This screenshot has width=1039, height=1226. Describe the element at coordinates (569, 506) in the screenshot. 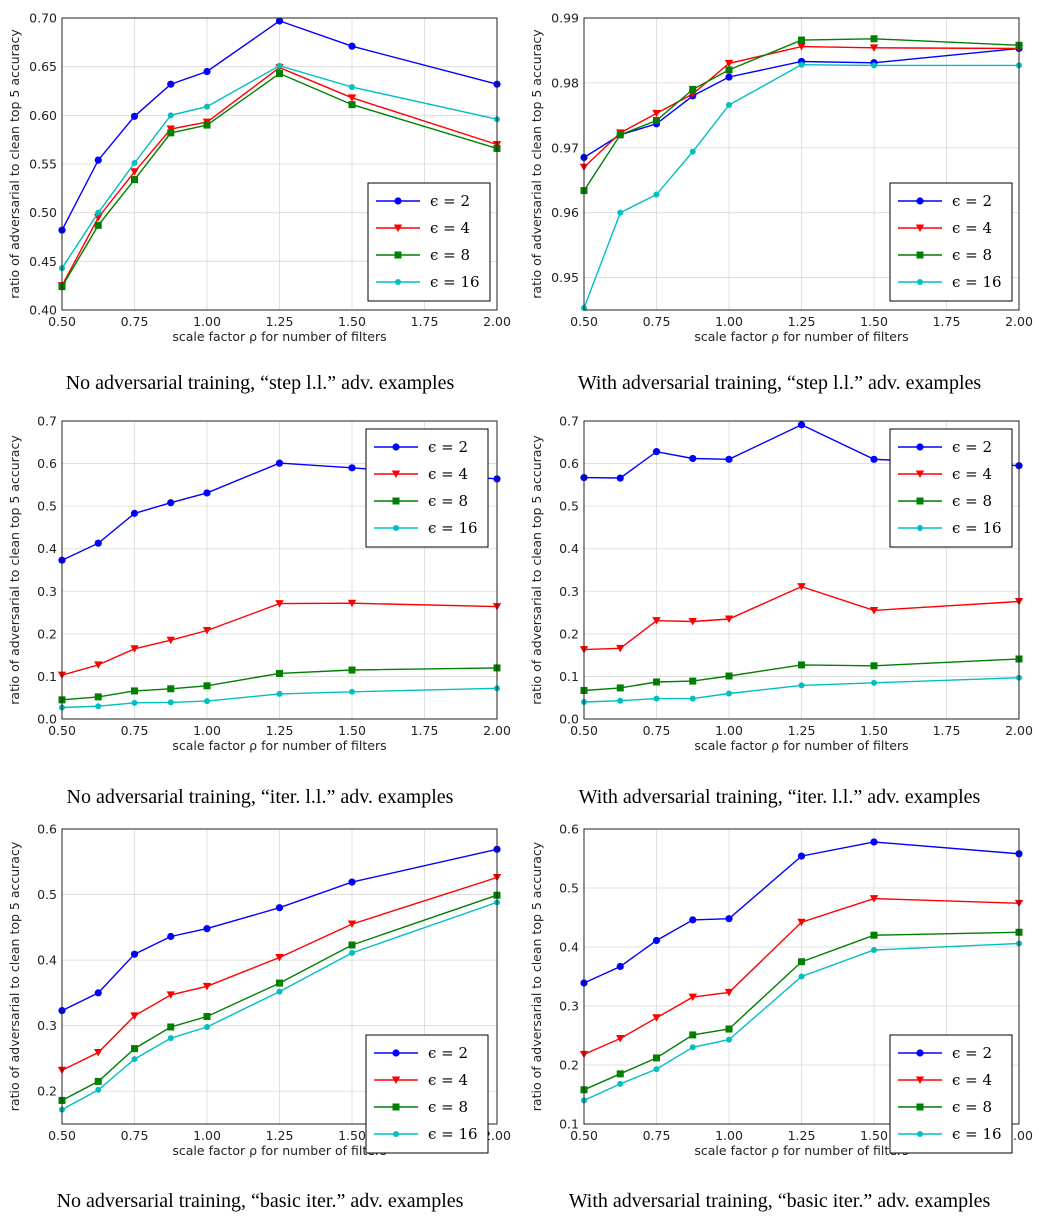

I see `y-tick-label: 0.5` at that location.